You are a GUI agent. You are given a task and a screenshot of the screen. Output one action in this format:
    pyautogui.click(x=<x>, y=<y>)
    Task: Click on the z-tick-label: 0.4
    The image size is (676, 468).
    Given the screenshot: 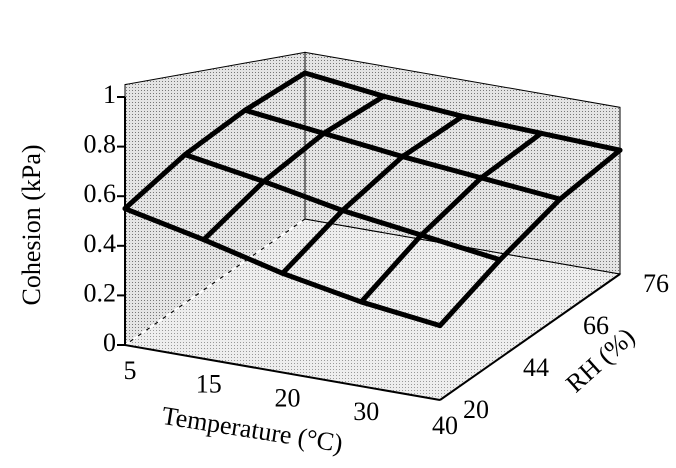 What is the action you would take?
    pyautogui.click(x=100, y=243)
    